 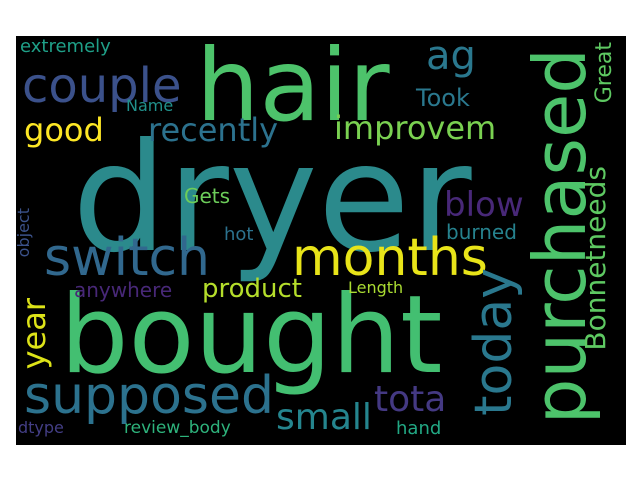 I want to click on word-name: Name, so click(x=150, y=105).